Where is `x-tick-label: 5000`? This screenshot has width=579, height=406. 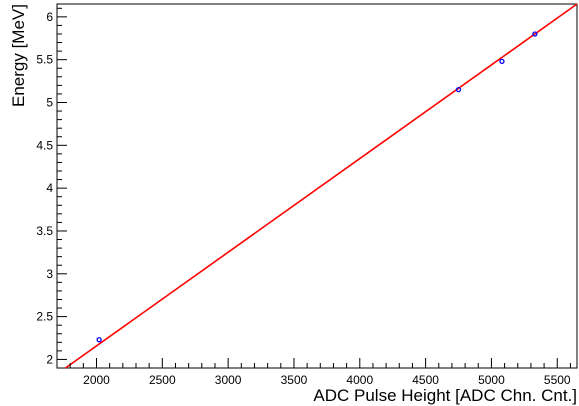
x-tick-label: 5000 is located at coordinates (491, 380).